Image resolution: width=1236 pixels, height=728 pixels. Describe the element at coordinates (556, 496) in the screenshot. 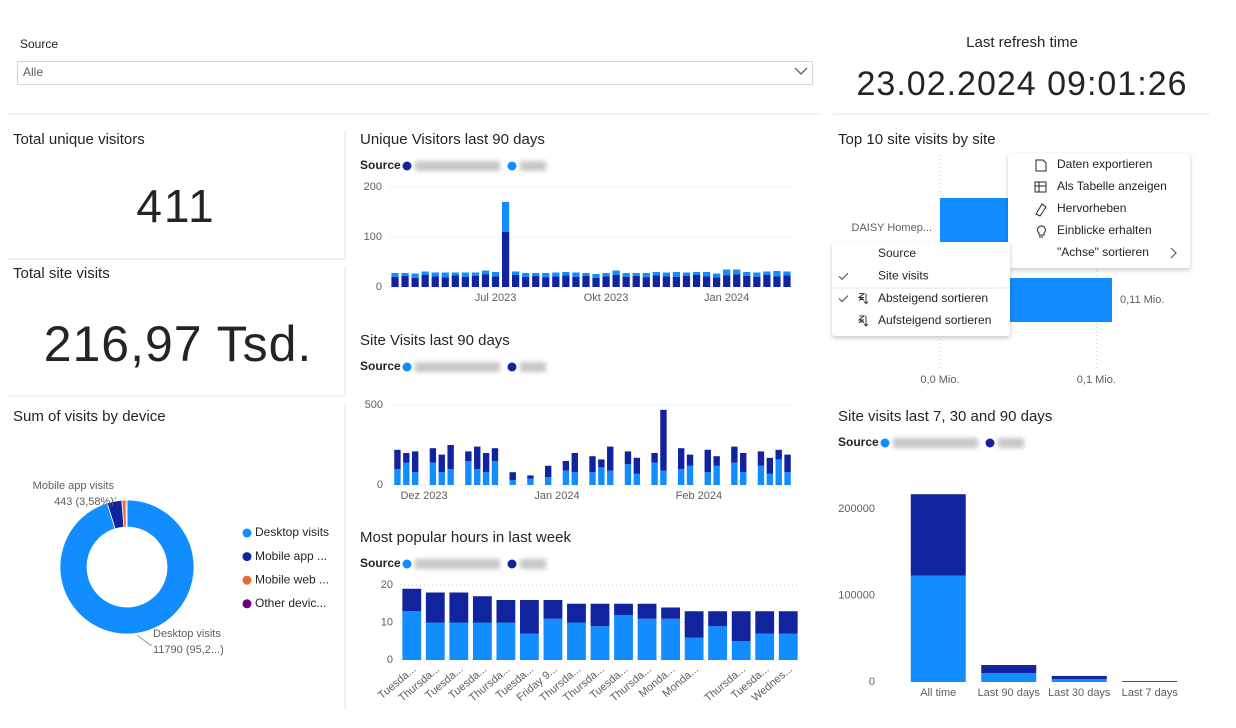

I see `x-tick-label: Jan 2024` at that location.